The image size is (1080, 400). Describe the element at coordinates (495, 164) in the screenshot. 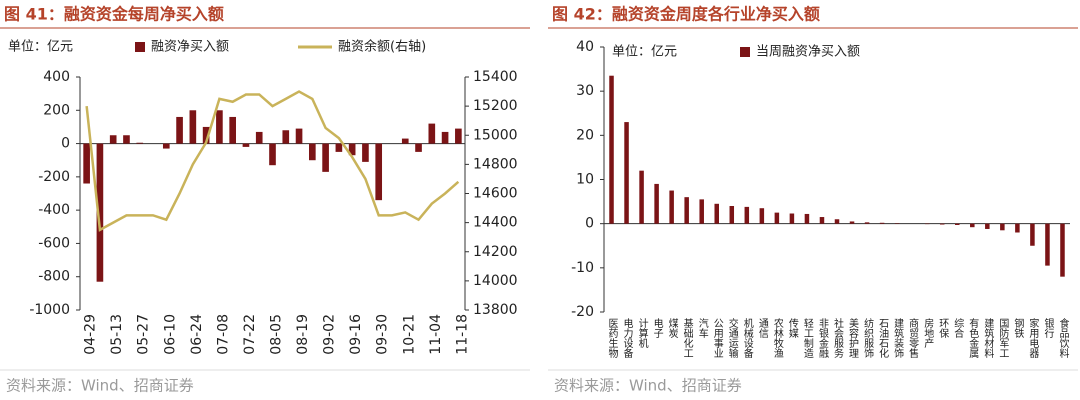

I see `y2-tick-label: 14800` at that location.